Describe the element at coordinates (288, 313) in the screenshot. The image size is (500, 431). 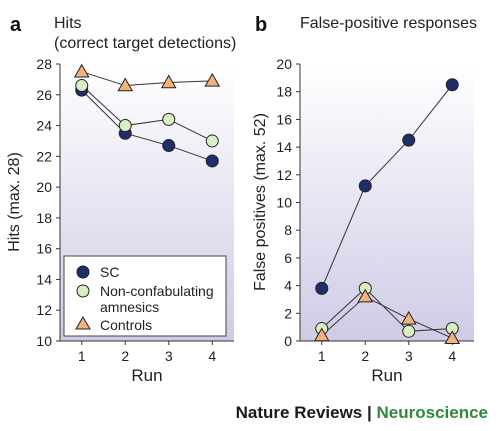
I see `y-tick-label: 2` at that location.